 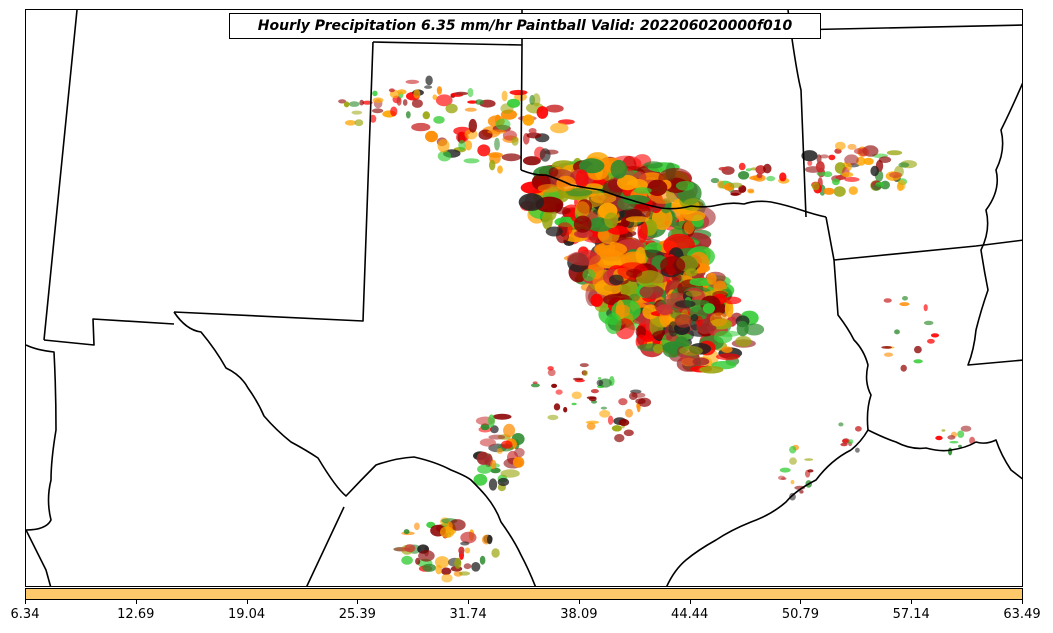 What do you see at coordinates (944, 454) in the screenshot?
I see `la-coast` at bounding box center [944, 454].